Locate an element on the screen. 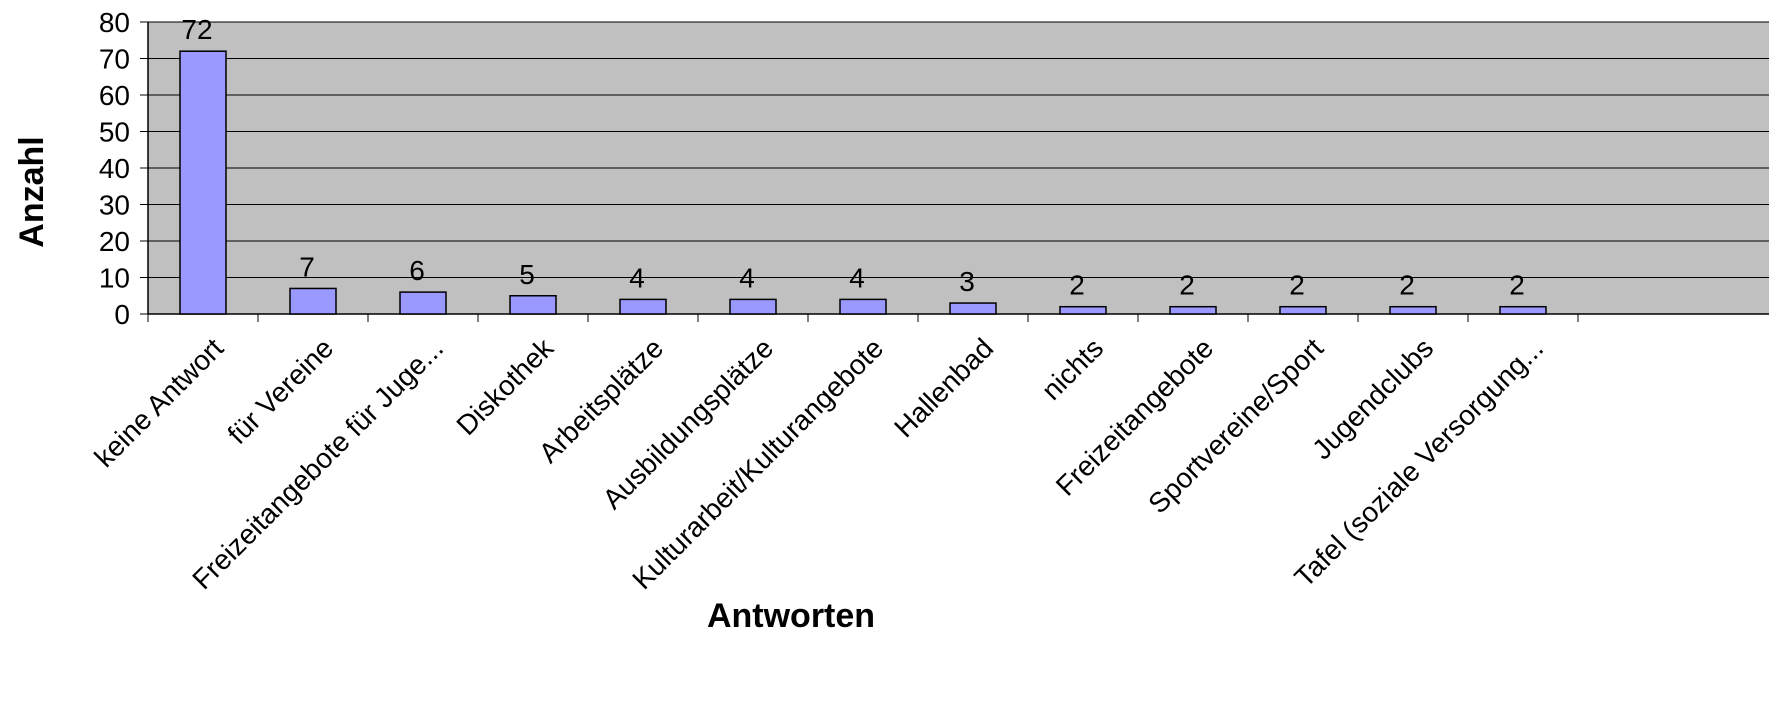 This screenshot has height=723, width=1769. data-label: 5 is located at coordinates (527, 274).